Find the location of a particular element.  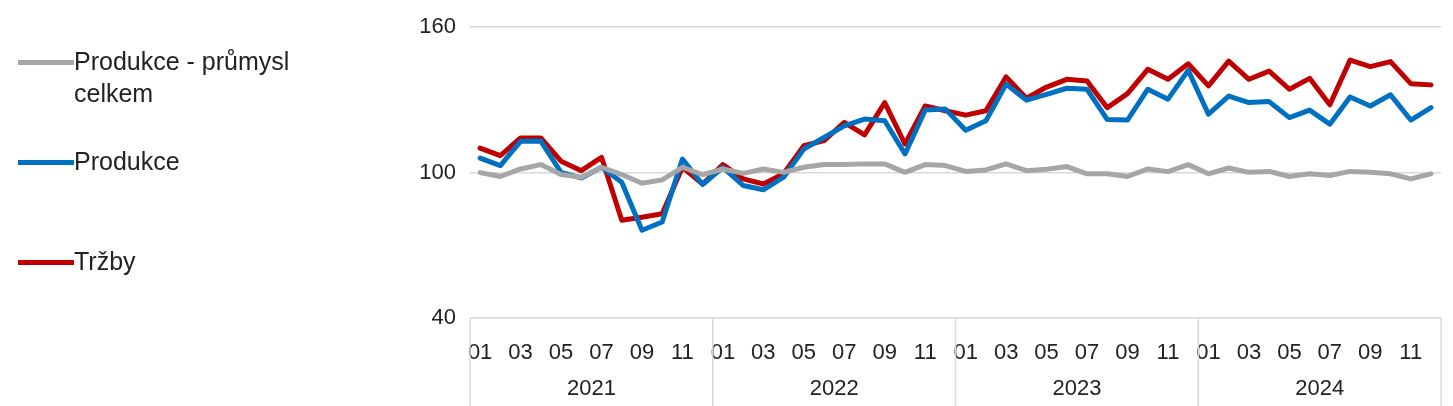

text: 2022 is located at coordinates (834, 388).